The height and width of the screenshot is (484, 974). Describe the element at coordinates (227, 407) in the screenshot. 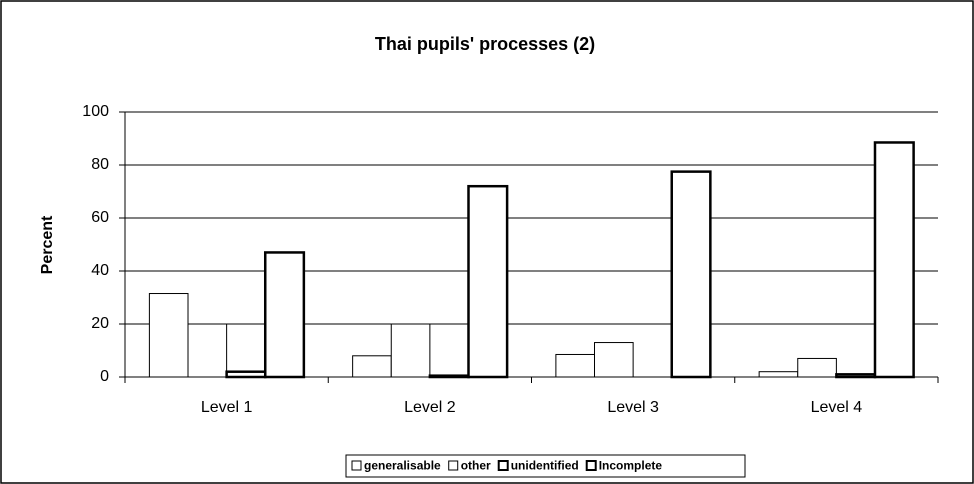

I see `x-tick-label: Level 1` at that location.